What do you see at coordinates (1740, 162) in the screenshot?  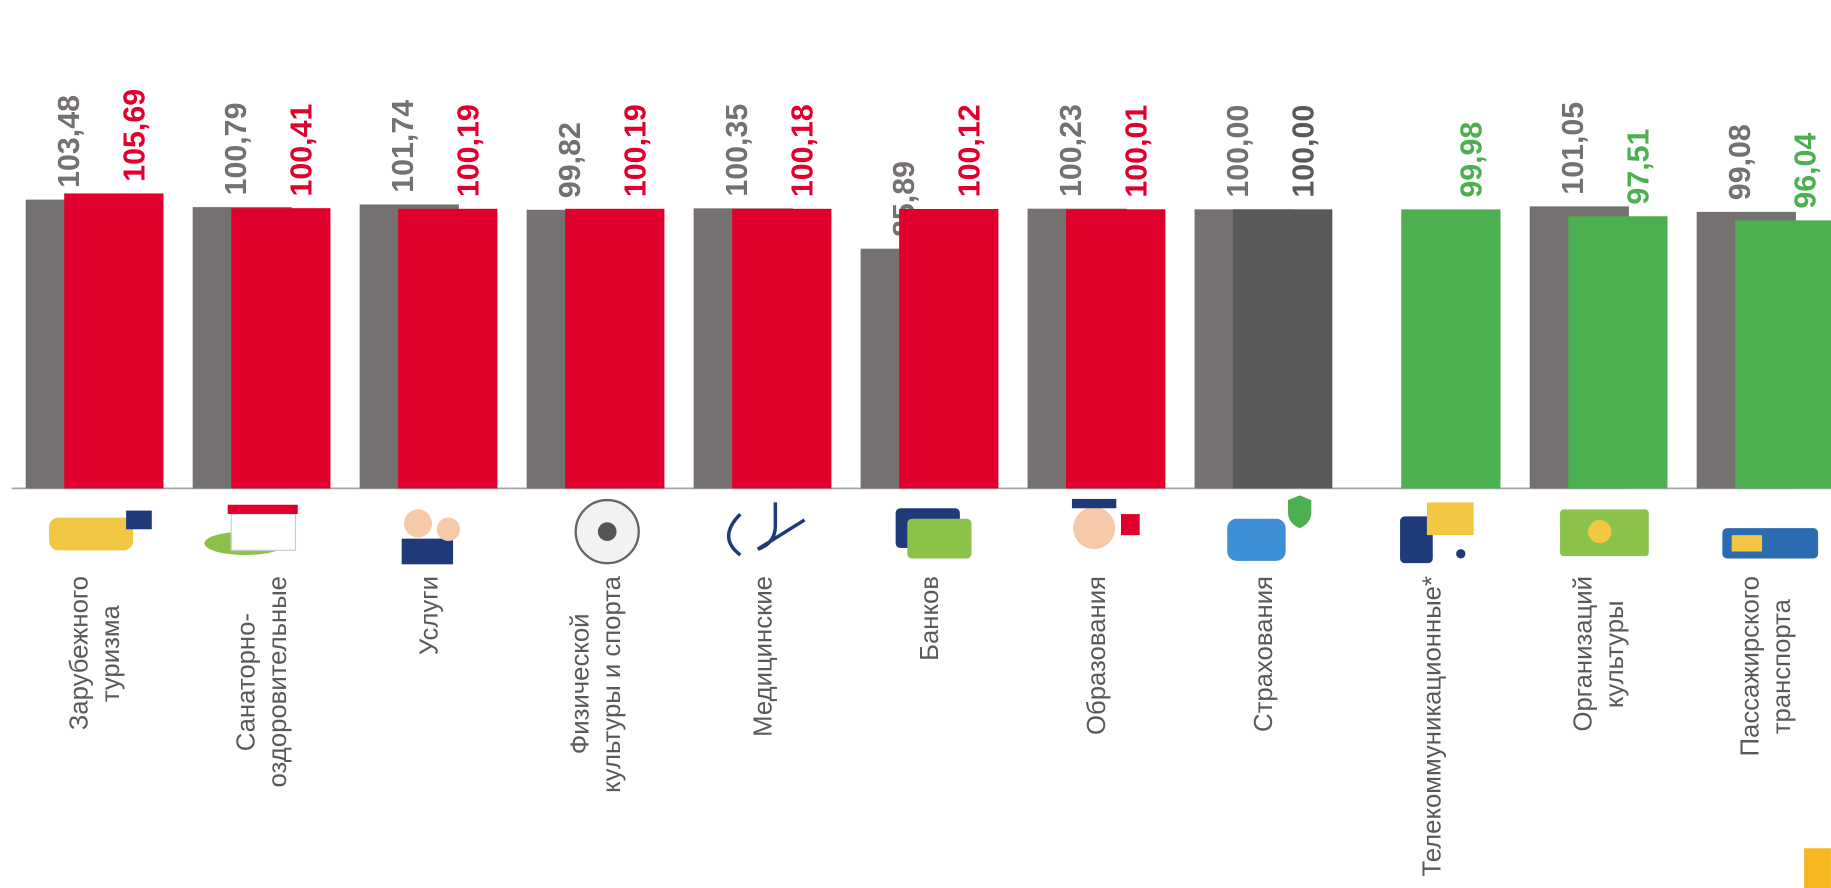 I see `value-label: 99,08` at bounding box center [1740, 162].